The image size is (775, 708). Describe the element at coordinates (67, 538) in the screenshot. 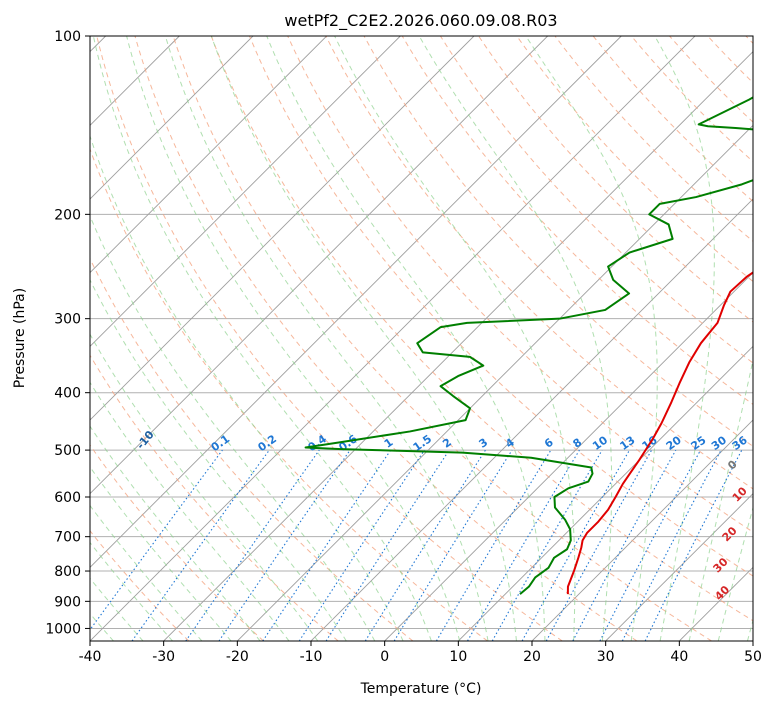

I see `y-tick-label: 700` at that location.